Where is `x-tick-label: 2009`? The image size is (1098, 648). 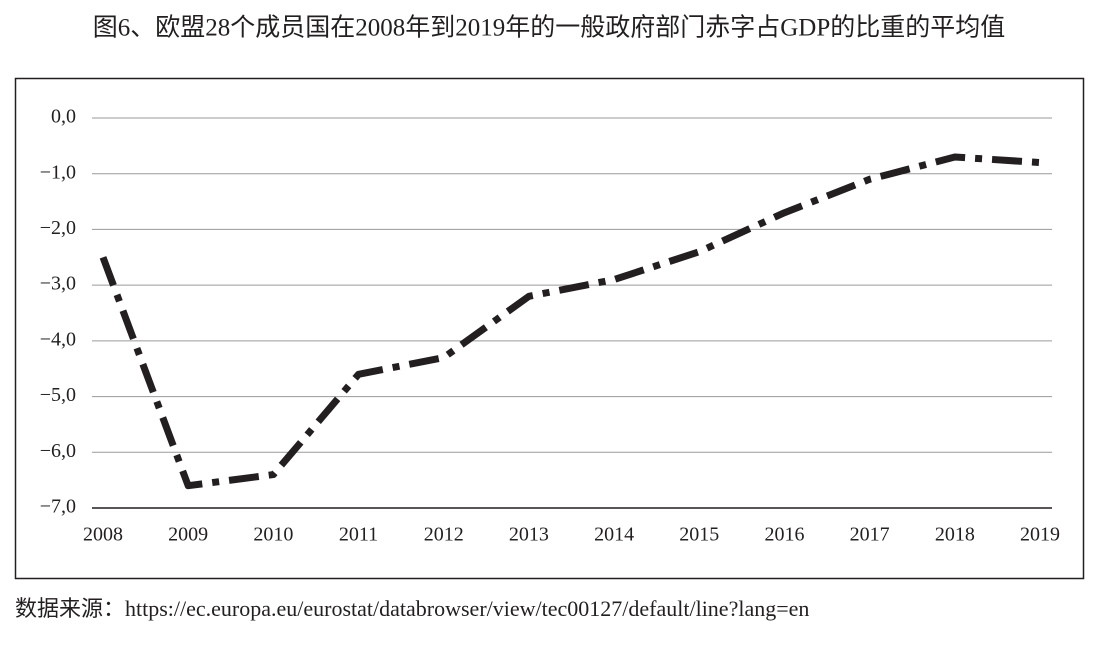
x-tick-label: 2009 is located at coordinates (188, 535).